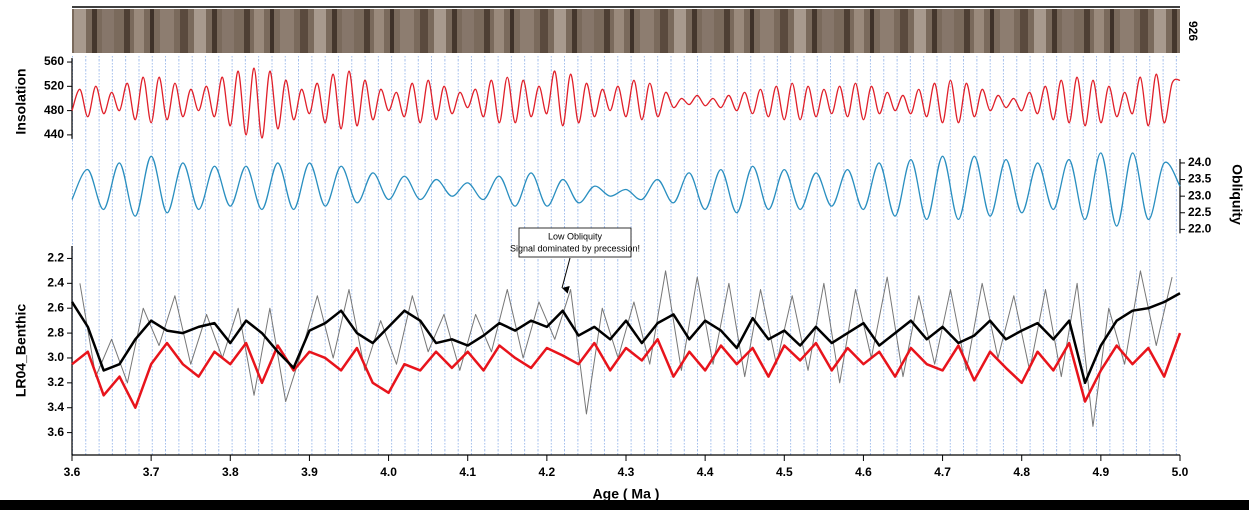 The image size is (1249, 510). What do you see at coordinates (626, 494) in the screenshot?
I see `x-axis-label: Age ( Ma )` at bounding box center [626, 494].